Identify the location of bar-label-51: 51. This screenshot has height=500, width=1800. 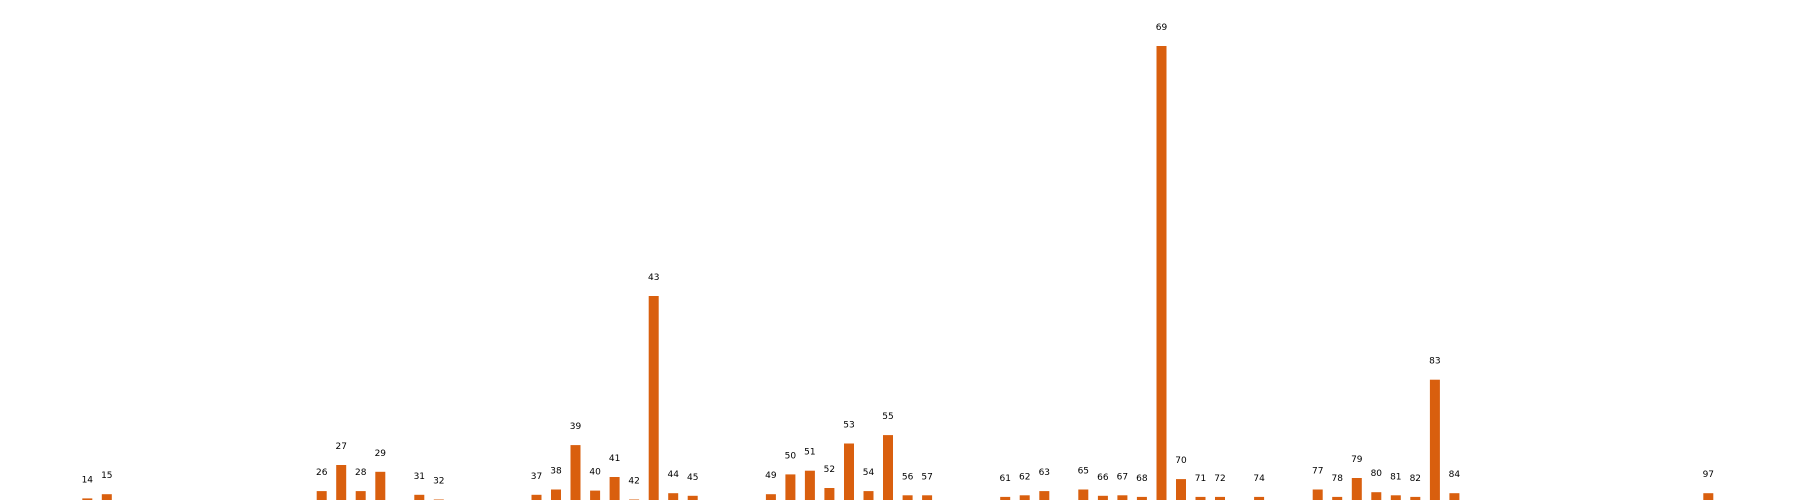
(809, 453).